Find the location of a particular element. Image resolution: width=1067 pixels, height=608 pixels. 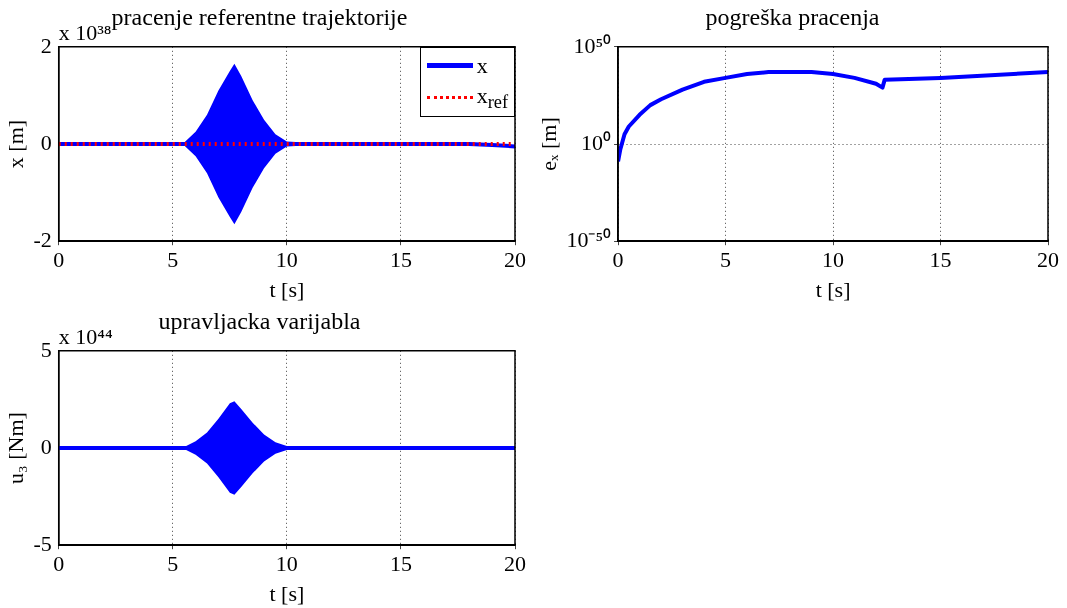

y-tick-label: 10⁵⁰ is located at coordinates (592, 45).